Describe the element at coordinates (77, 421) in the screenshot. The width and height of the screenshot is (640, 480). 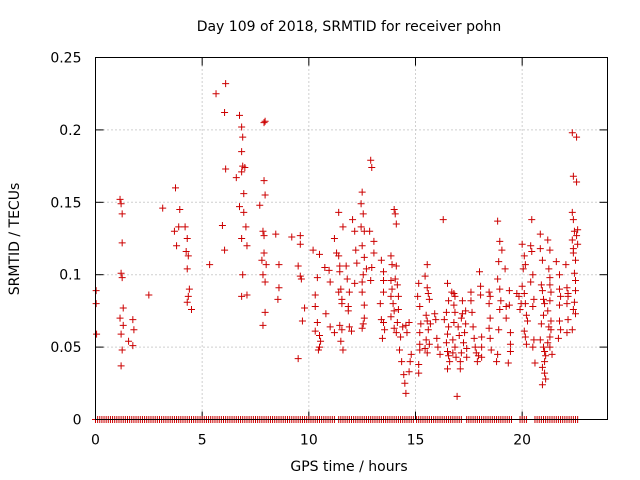
I see `y-tick-label: 0` at that location.